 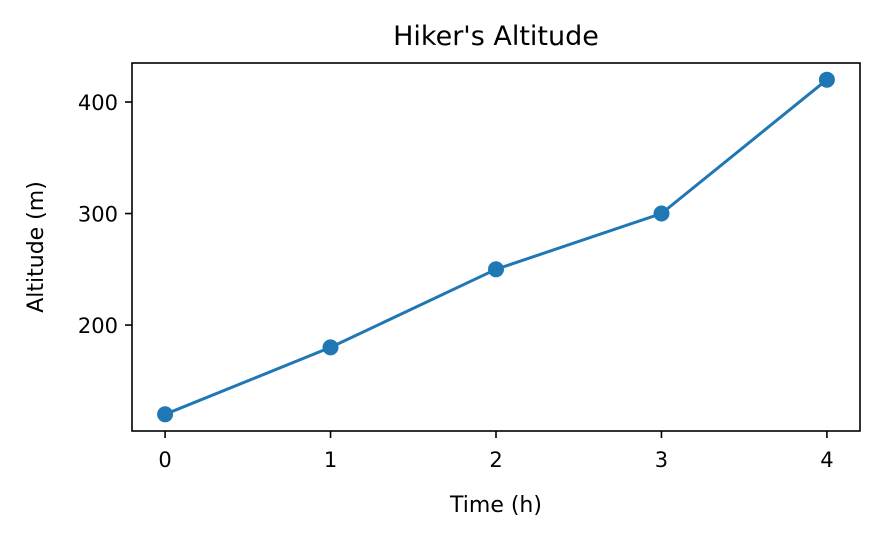 I want to click on x-axis-label: Time (h), so click(x=495, y=505).